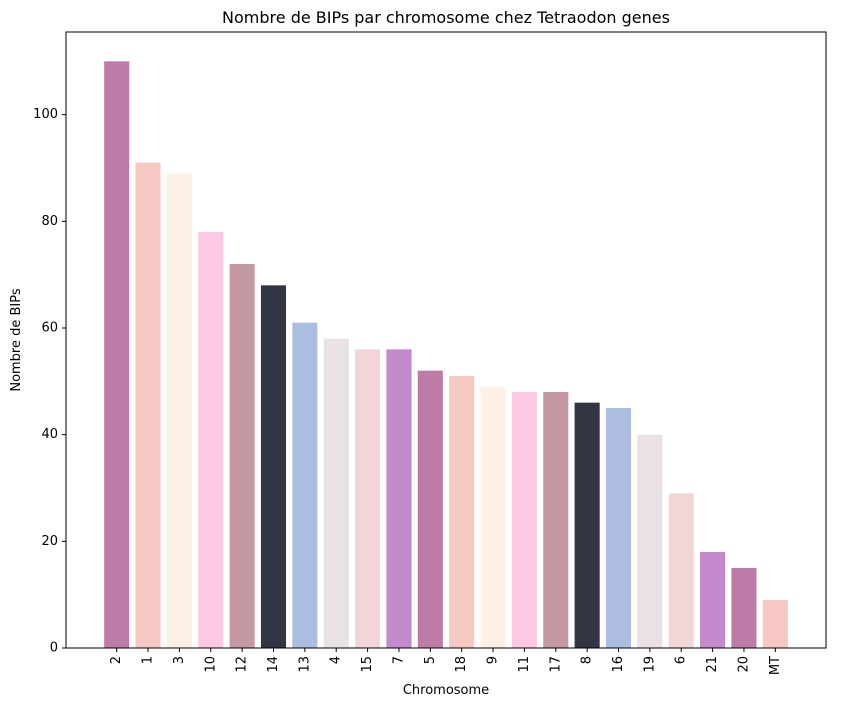  I want to click on y-axis-label: Nombre de BIPs, so click(16, 340).